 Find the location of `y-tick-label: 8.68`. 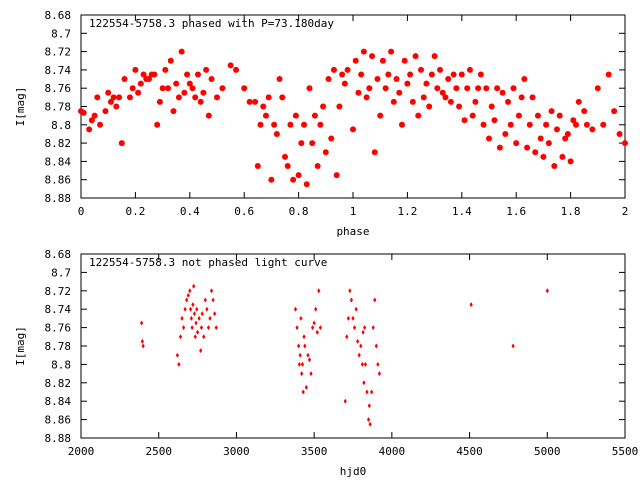

y-tick-label: 8.68 is located at coordinates (58, 254).